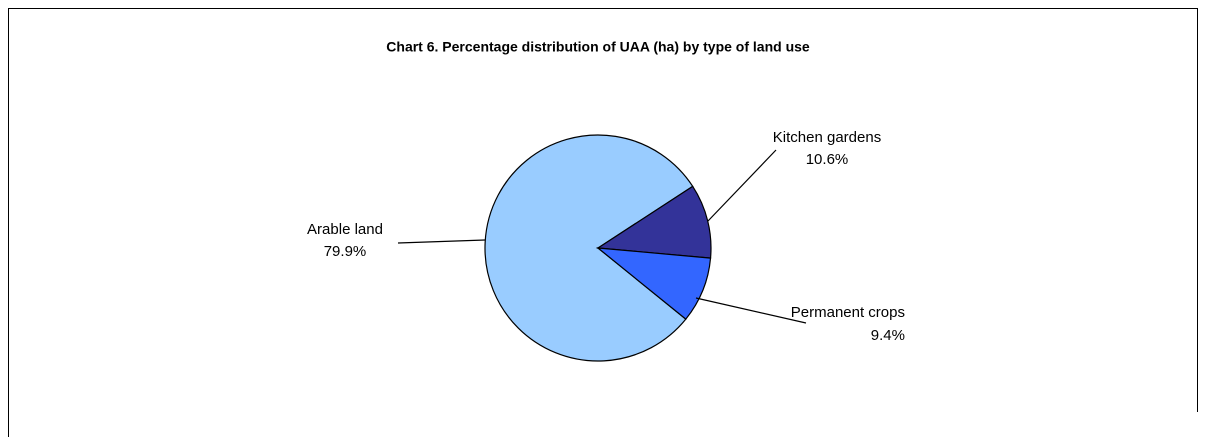 The width and height of the screenshot is (1205, 437). I want to click on slice-value-label: 79.9%, so click(345, 251).